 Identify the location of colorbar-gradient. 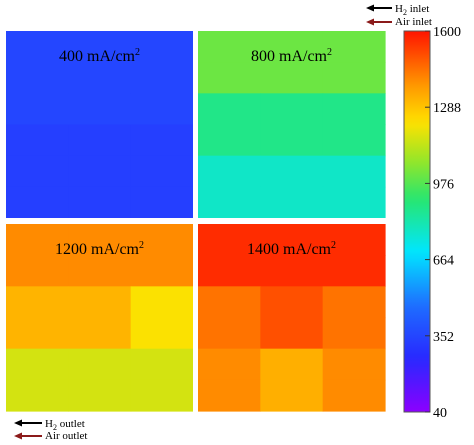
(417, 221).